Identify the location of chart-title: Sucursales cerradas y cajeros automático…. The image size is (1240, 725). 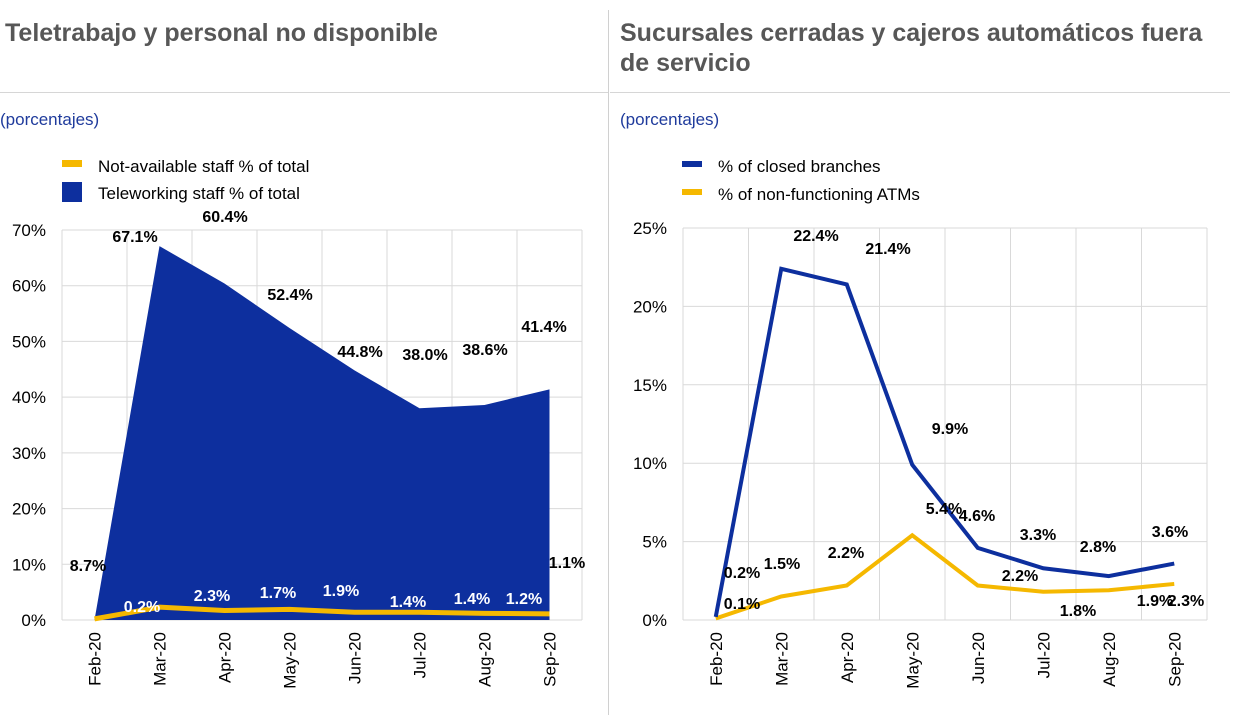
(915, 48).